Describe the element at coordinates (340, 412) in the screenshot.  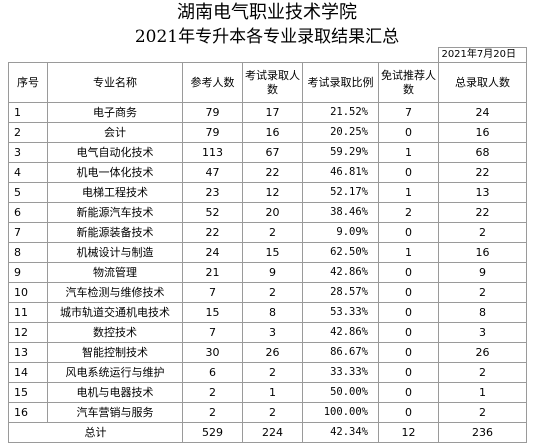
I see `row-exam-ratio: 100.00%` at that location.